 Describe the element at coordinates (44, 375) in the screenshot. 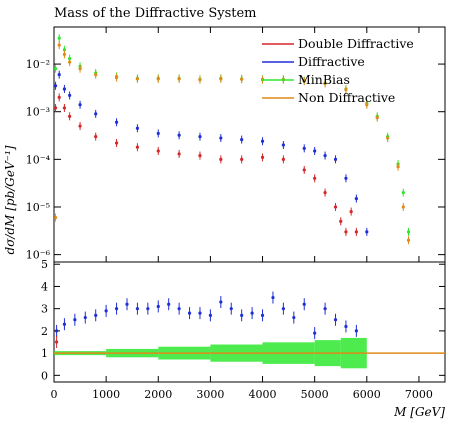

I see `y-tick-label-ratio: 0` at that location.